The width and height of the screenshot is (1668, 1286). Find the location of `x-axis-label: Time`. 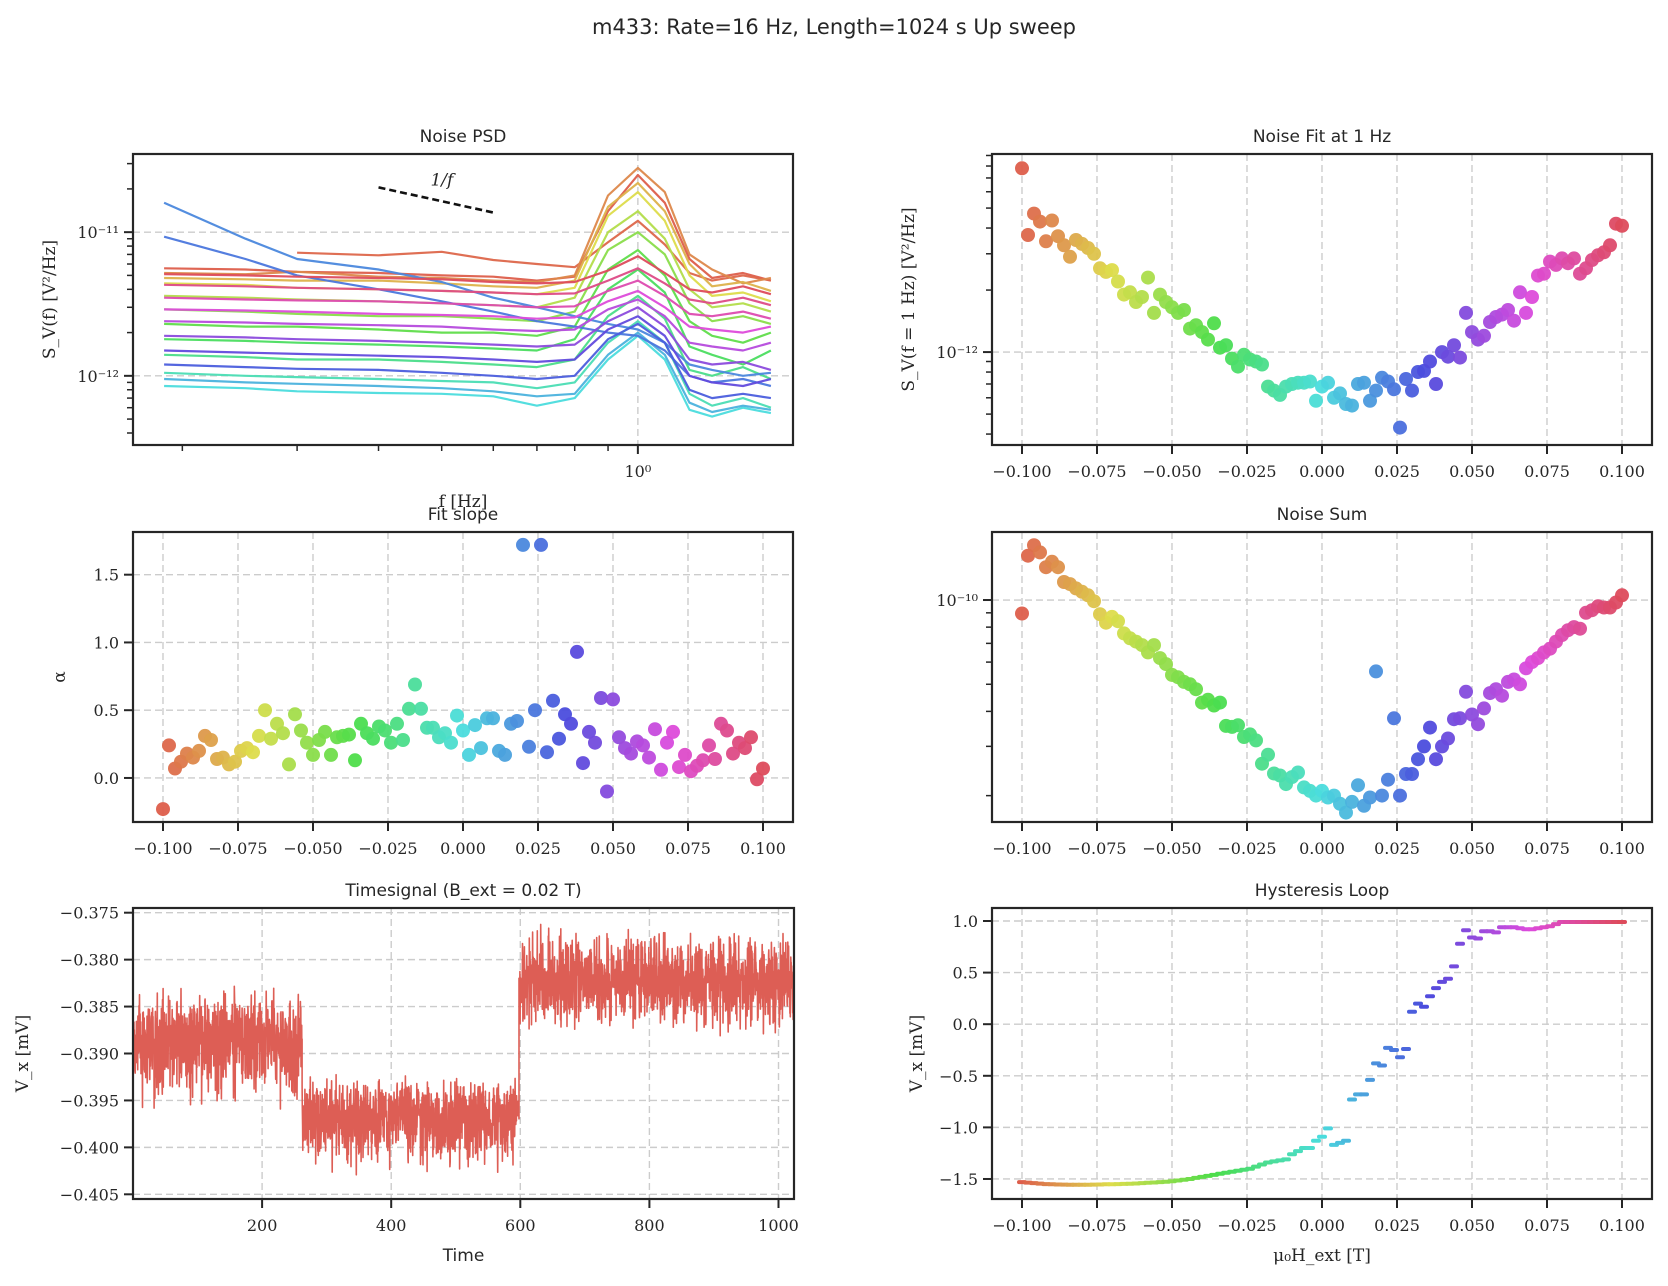

x-axis-label: Time is located at coordinates (463, 1256).